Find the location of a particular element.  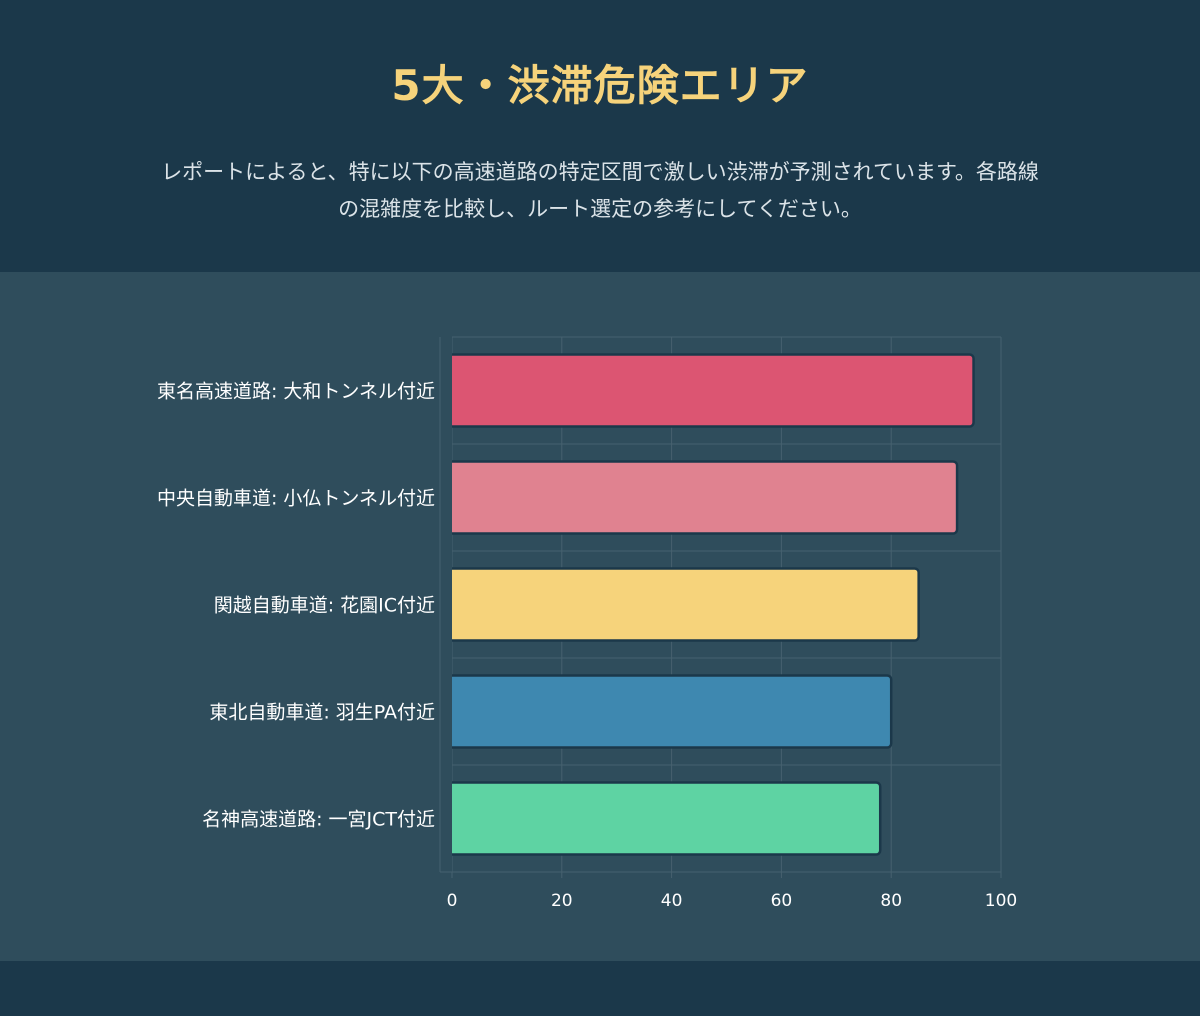

x-tick-label: 80 is located at coordinates (891, 901).